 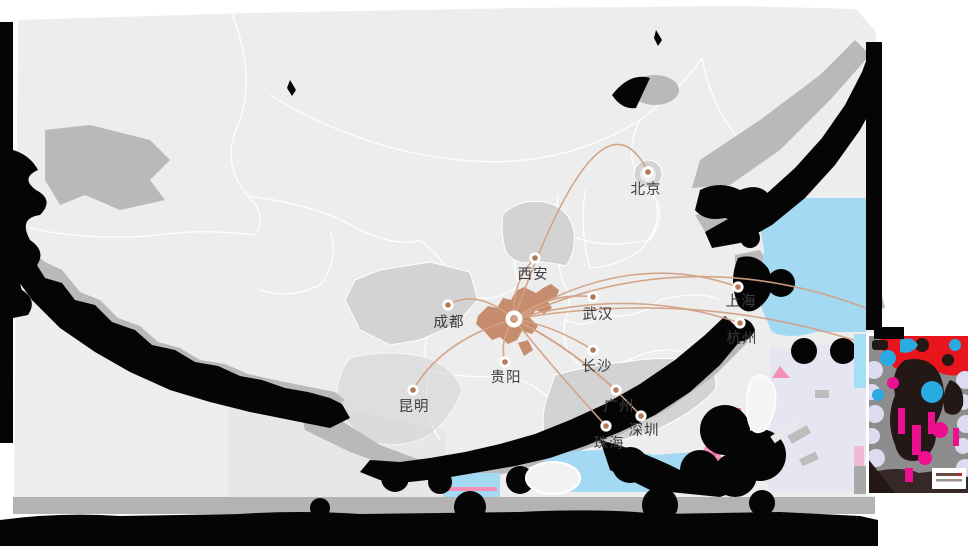 What do you see at coordinates (535, 258) in the screenshot?
I see `city-marker-dot-xian` at bounding box center [535, 258].